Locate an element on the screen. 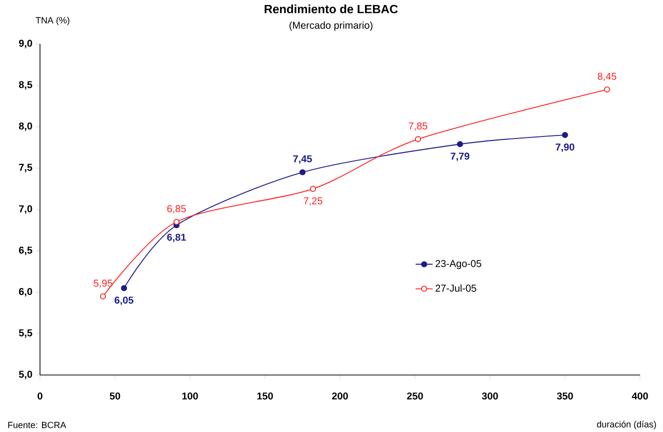 Image resolution: width=663 pixels, height=432 pixels. x-tick-label: 50 is located at coordinates (115, 396).